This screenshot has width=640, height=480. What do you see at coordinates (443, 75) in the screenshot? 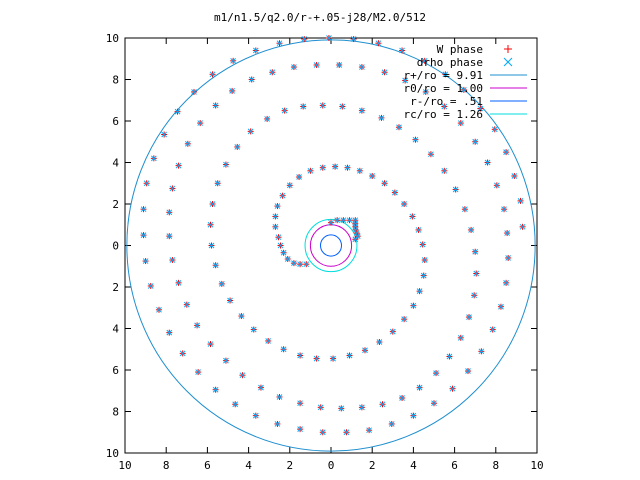
I see `legend-label: r+/ro = 9.91` at bounding box center [443, 75].